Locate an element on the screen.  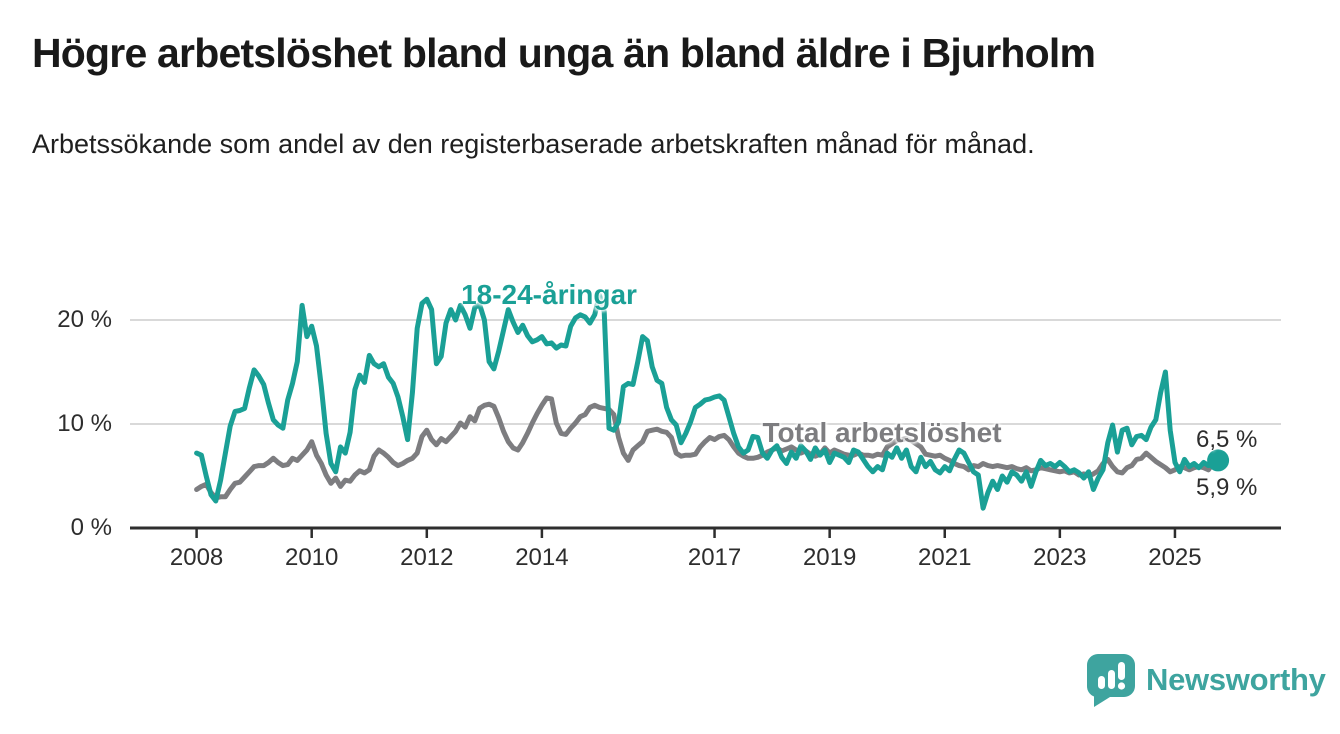
x-axis-tick-label: 2019 is located at coordinates (829, 557).